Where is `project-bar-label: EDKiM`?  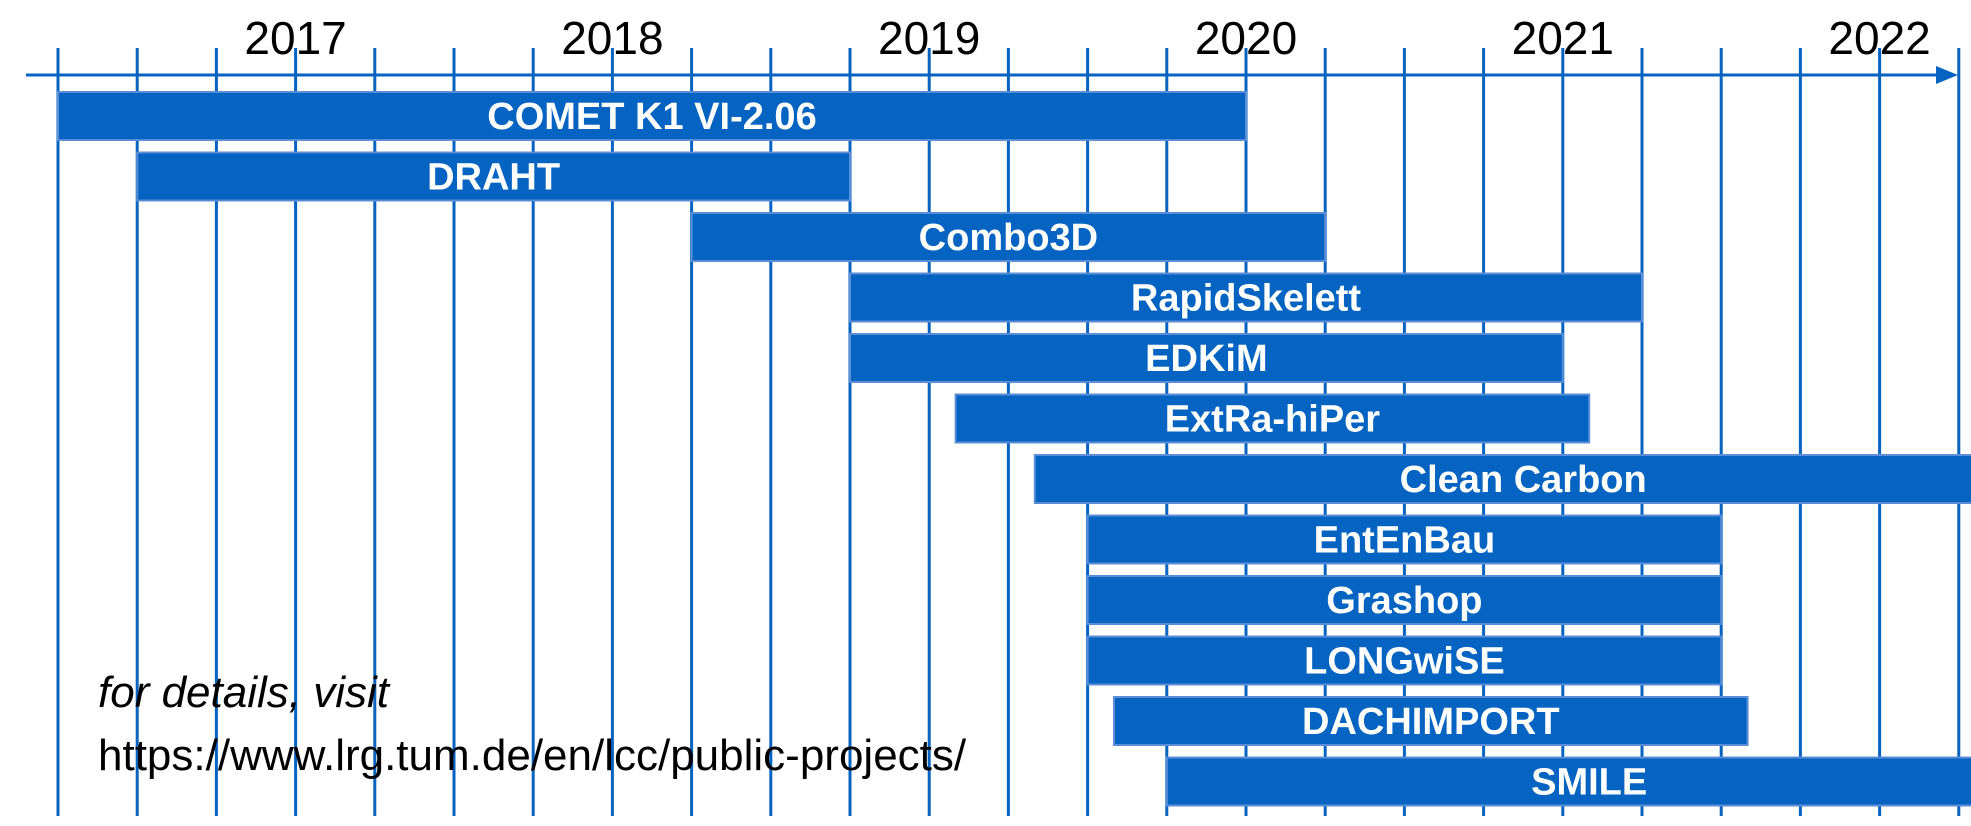 project-bar-label: EDKiM is located at coordinates (1206, 359).